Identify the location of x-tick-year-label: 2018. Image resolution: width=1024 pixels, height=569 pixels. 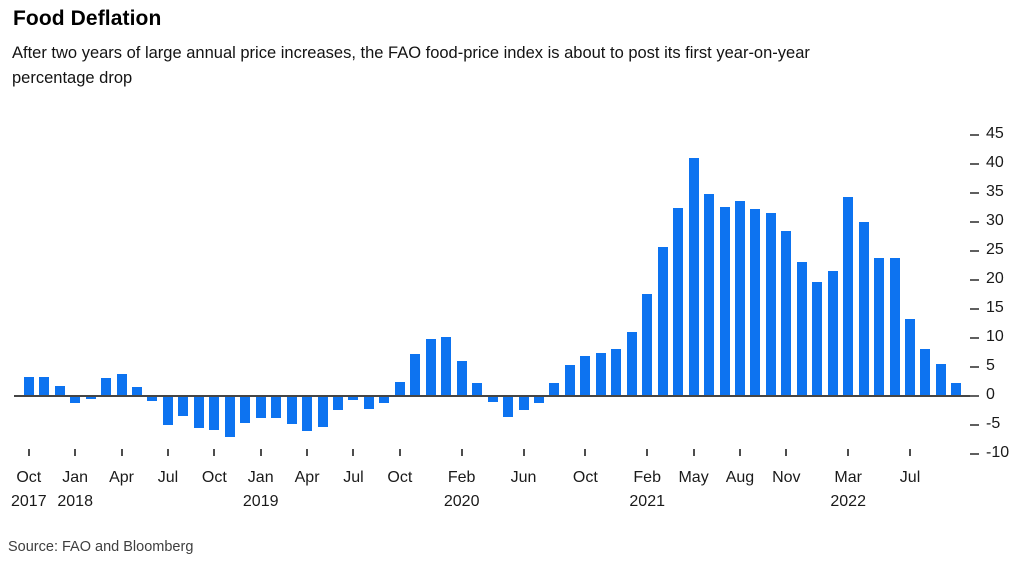
(75, 501).